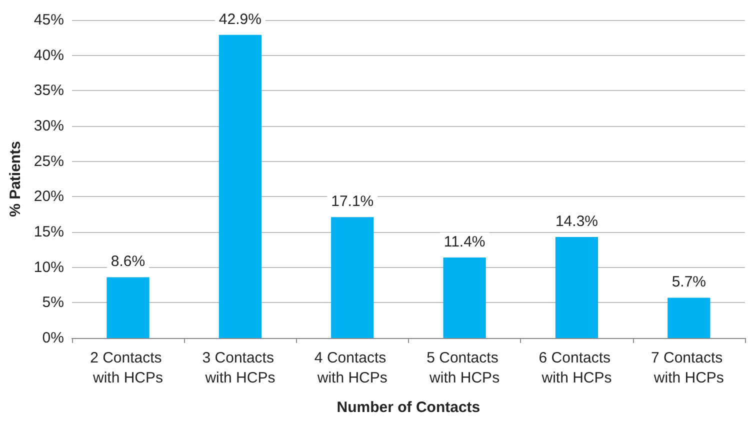 Image resolution: width=755 pixels, height=430 pixels. Describe the element at coordinates (49, 161) in the screenshot. I see `y-tick-label: 25%` at that location.